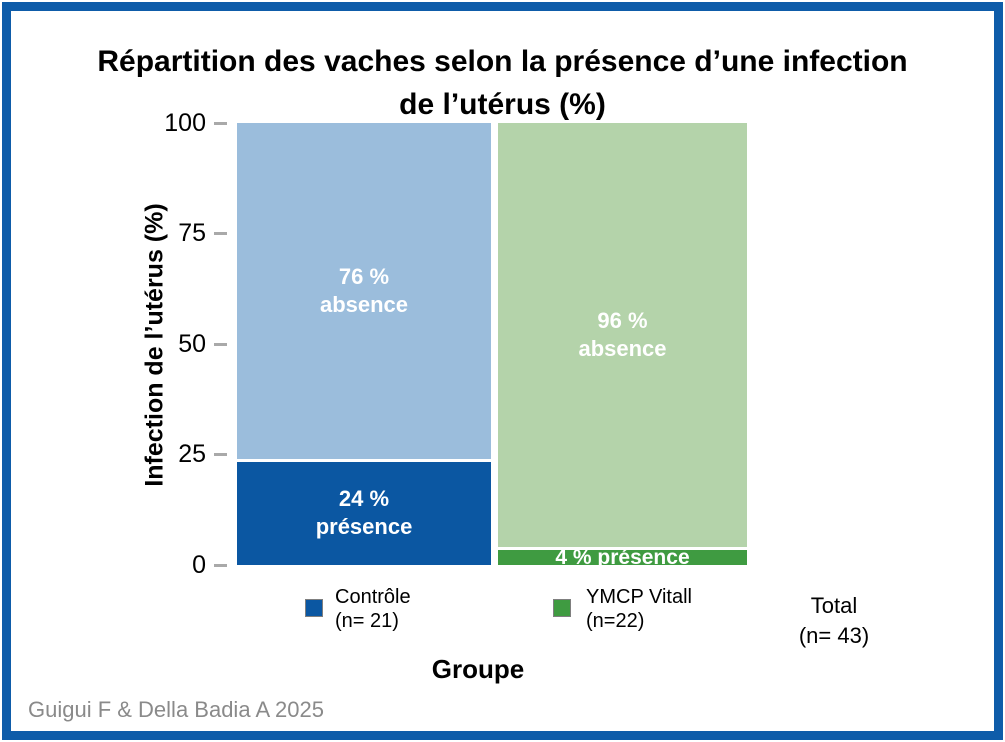 Image resolution: width=1005 pixels, height=742 pixels. I want to click on segment-label-presence-ymcp: 4 % présence, so click(622, 558).